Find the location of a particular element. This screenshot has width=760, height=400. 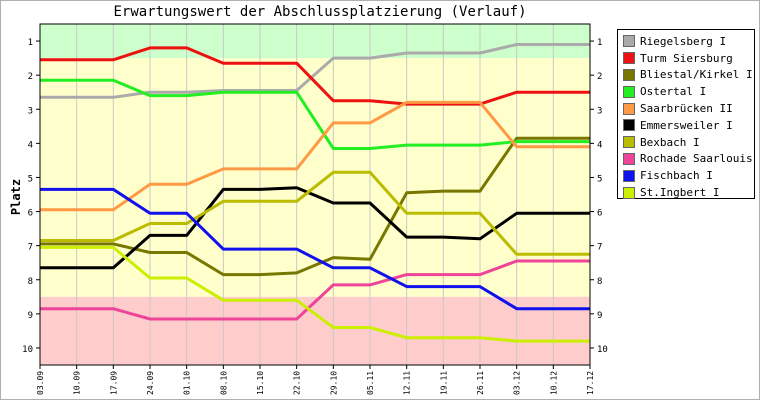

ytick-label-right-1: 1 is located at coordinates (599, 43).